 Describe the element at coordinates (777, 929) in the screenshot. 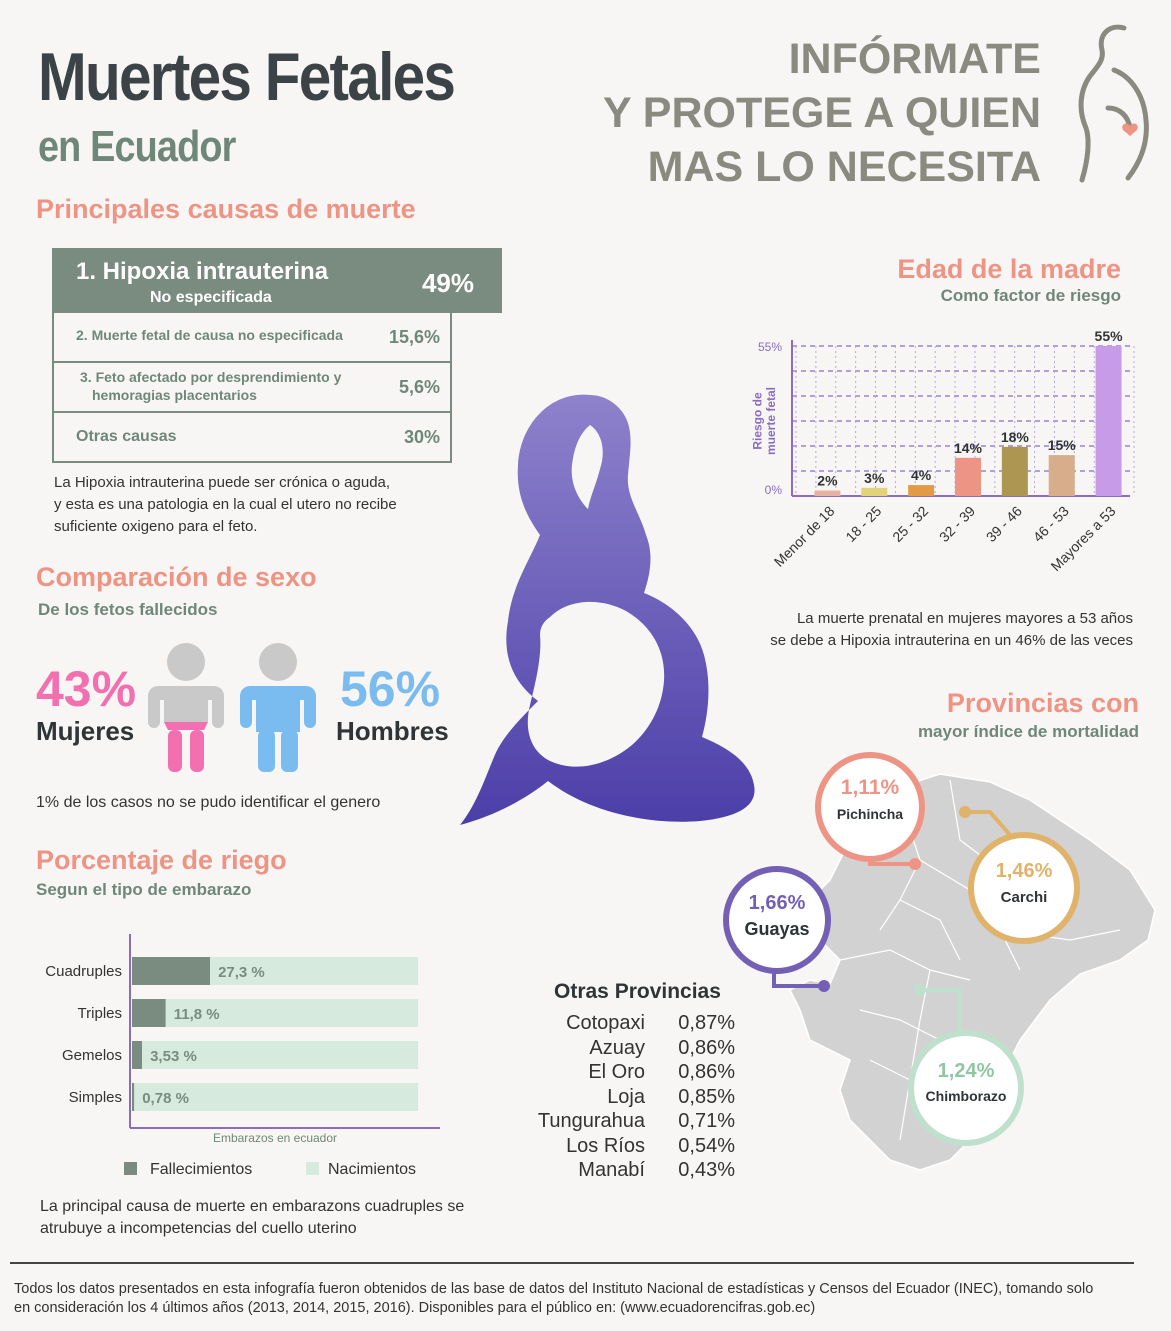

I see `province-name: Guayas` at that location.